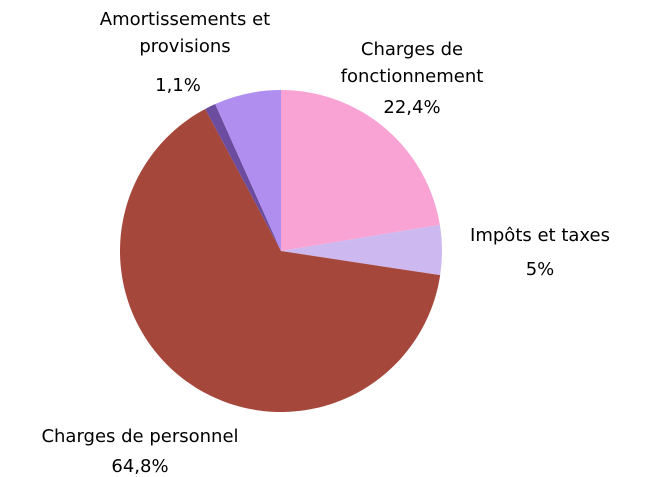 This screenshot has height=477, width=645. What do you see at coordinates (140, 466) in the screenshot?
I see `value-label: 64,8%` at bounding box center [140, 466].